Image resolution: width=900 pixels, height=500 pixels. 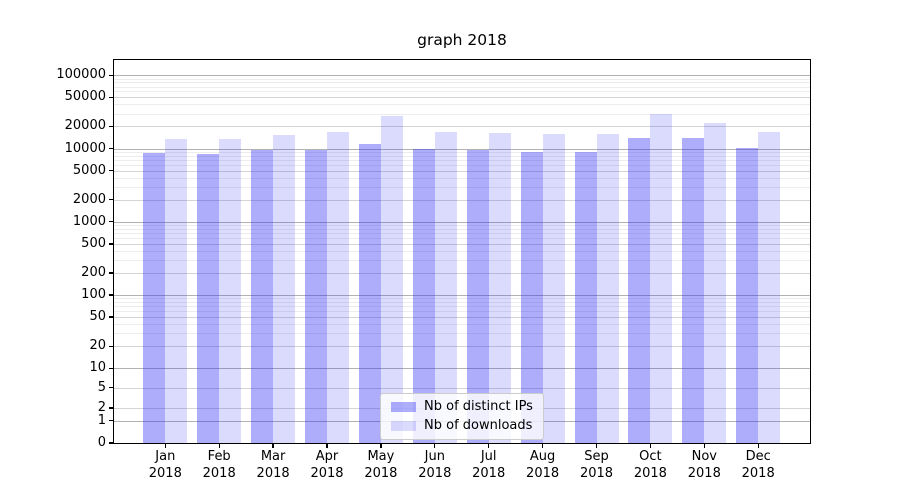 What do you see at coordinates (97, 368) in the screenshot?
I see `y-tick-label: 10` at bounding box center [97, 368].